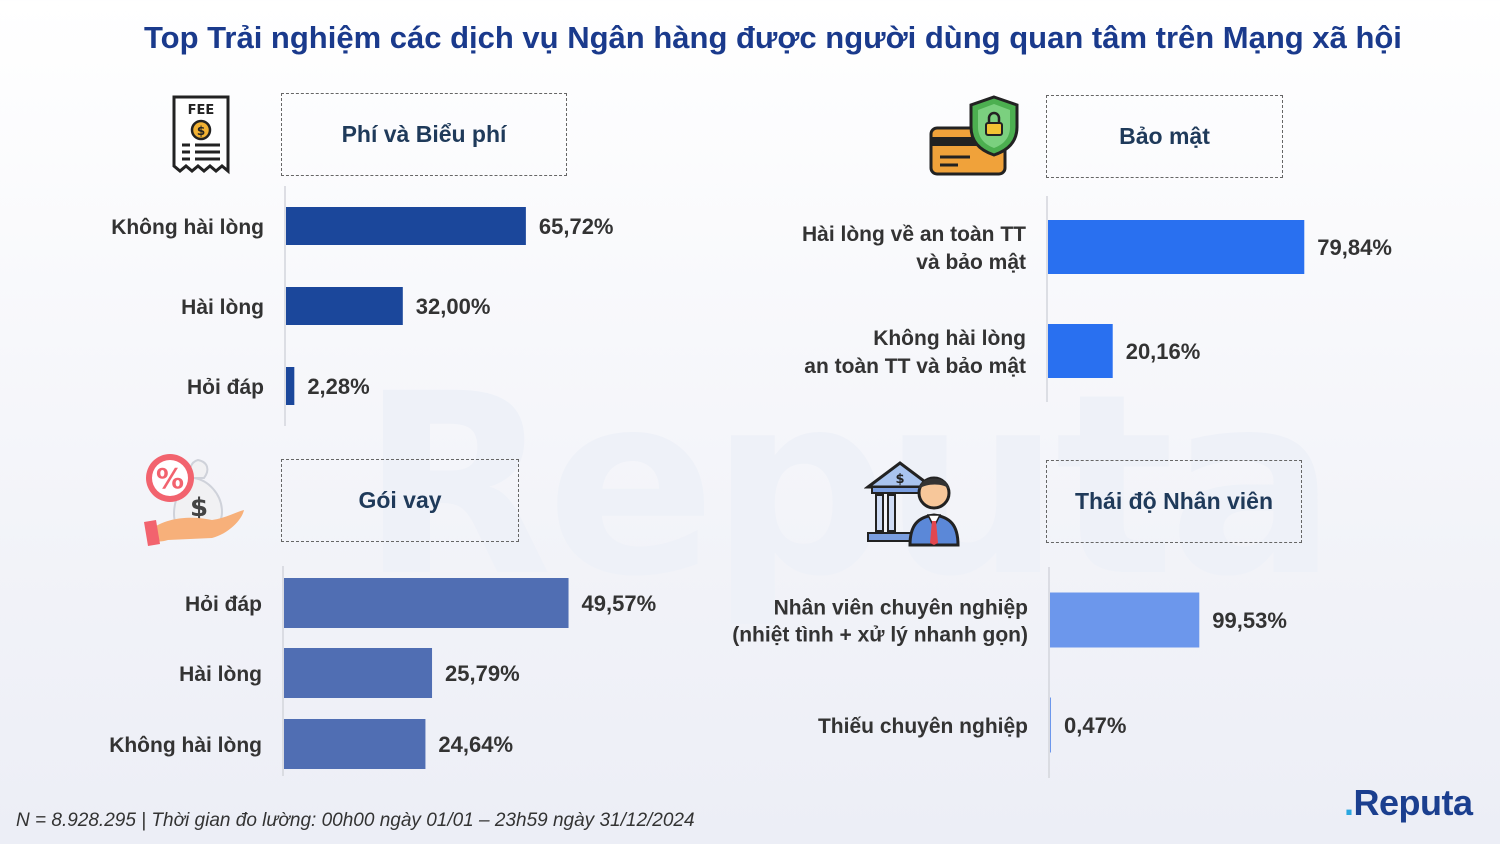  Describe the element at coordinates (424, 134) in the screenshot. I see `panel-header-phi-bieu-phi: Phí và Biểu phí` at that location.